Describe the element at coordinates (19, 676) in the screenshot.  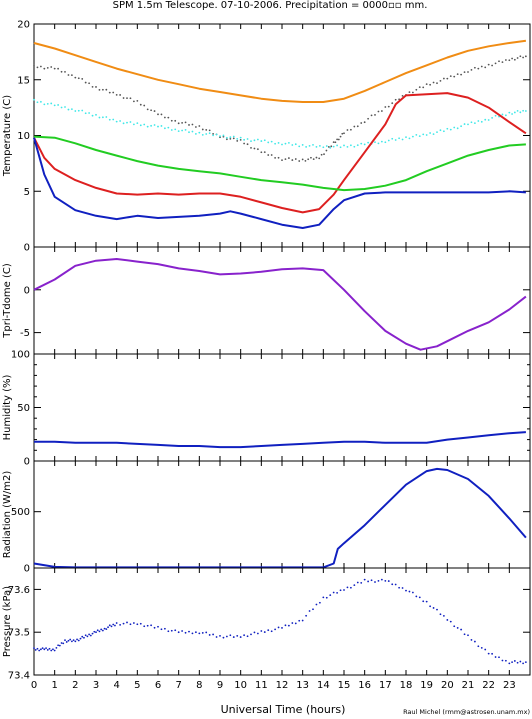
I see `y-tick-label: 73.4` at that location.